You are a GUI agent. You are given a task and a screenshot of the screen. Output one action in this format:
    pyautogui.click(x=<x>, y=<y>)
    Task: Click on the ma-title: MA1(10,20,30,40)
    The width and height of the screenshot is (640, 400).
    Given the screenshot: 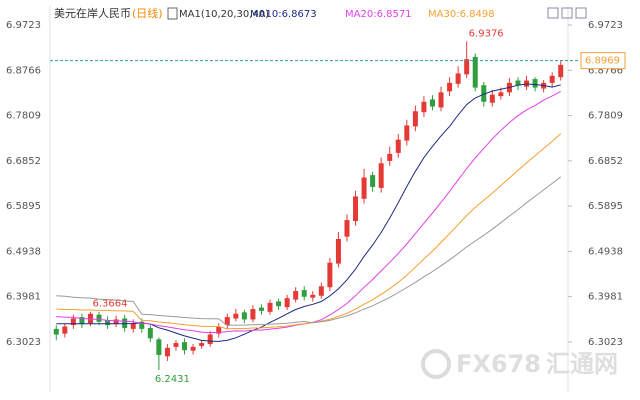 What is the action you would take?
    pyautogui.click(x=224, y=14)
    